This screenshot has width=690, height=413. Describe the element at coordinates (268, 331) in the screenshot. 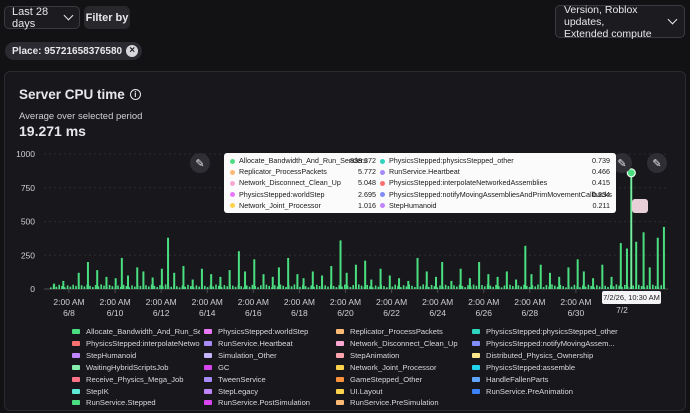

I see `legend-item: PhysicsStepped:worldStep` at that location.